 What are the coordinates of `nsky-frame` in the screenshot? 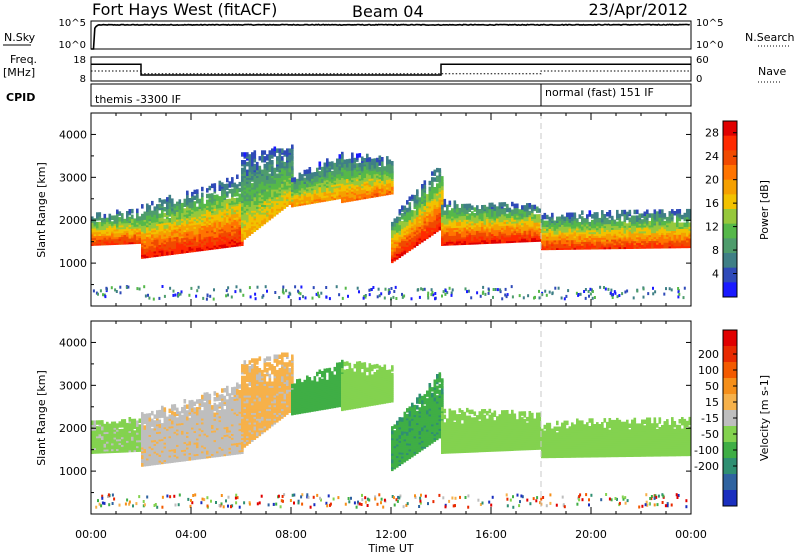 It's located at (391, 35).